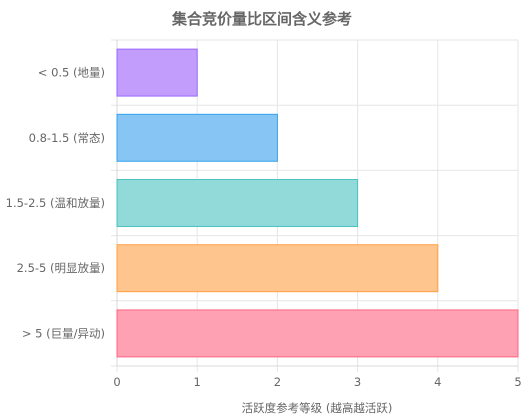  What do you see at coordinates (67, 138) in the screenshot?
I see `y-category-label: 0.8-1.5 (常态)` at bounding box center [67, 138].